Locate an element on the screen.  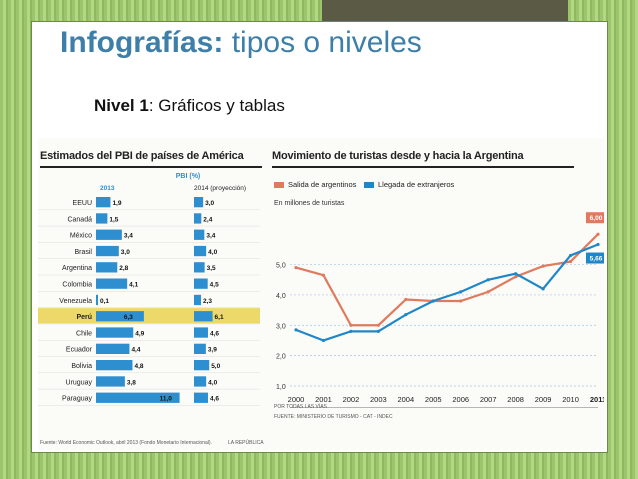
slide-title-bold: Infografías: is located at coordinates (142, 42).